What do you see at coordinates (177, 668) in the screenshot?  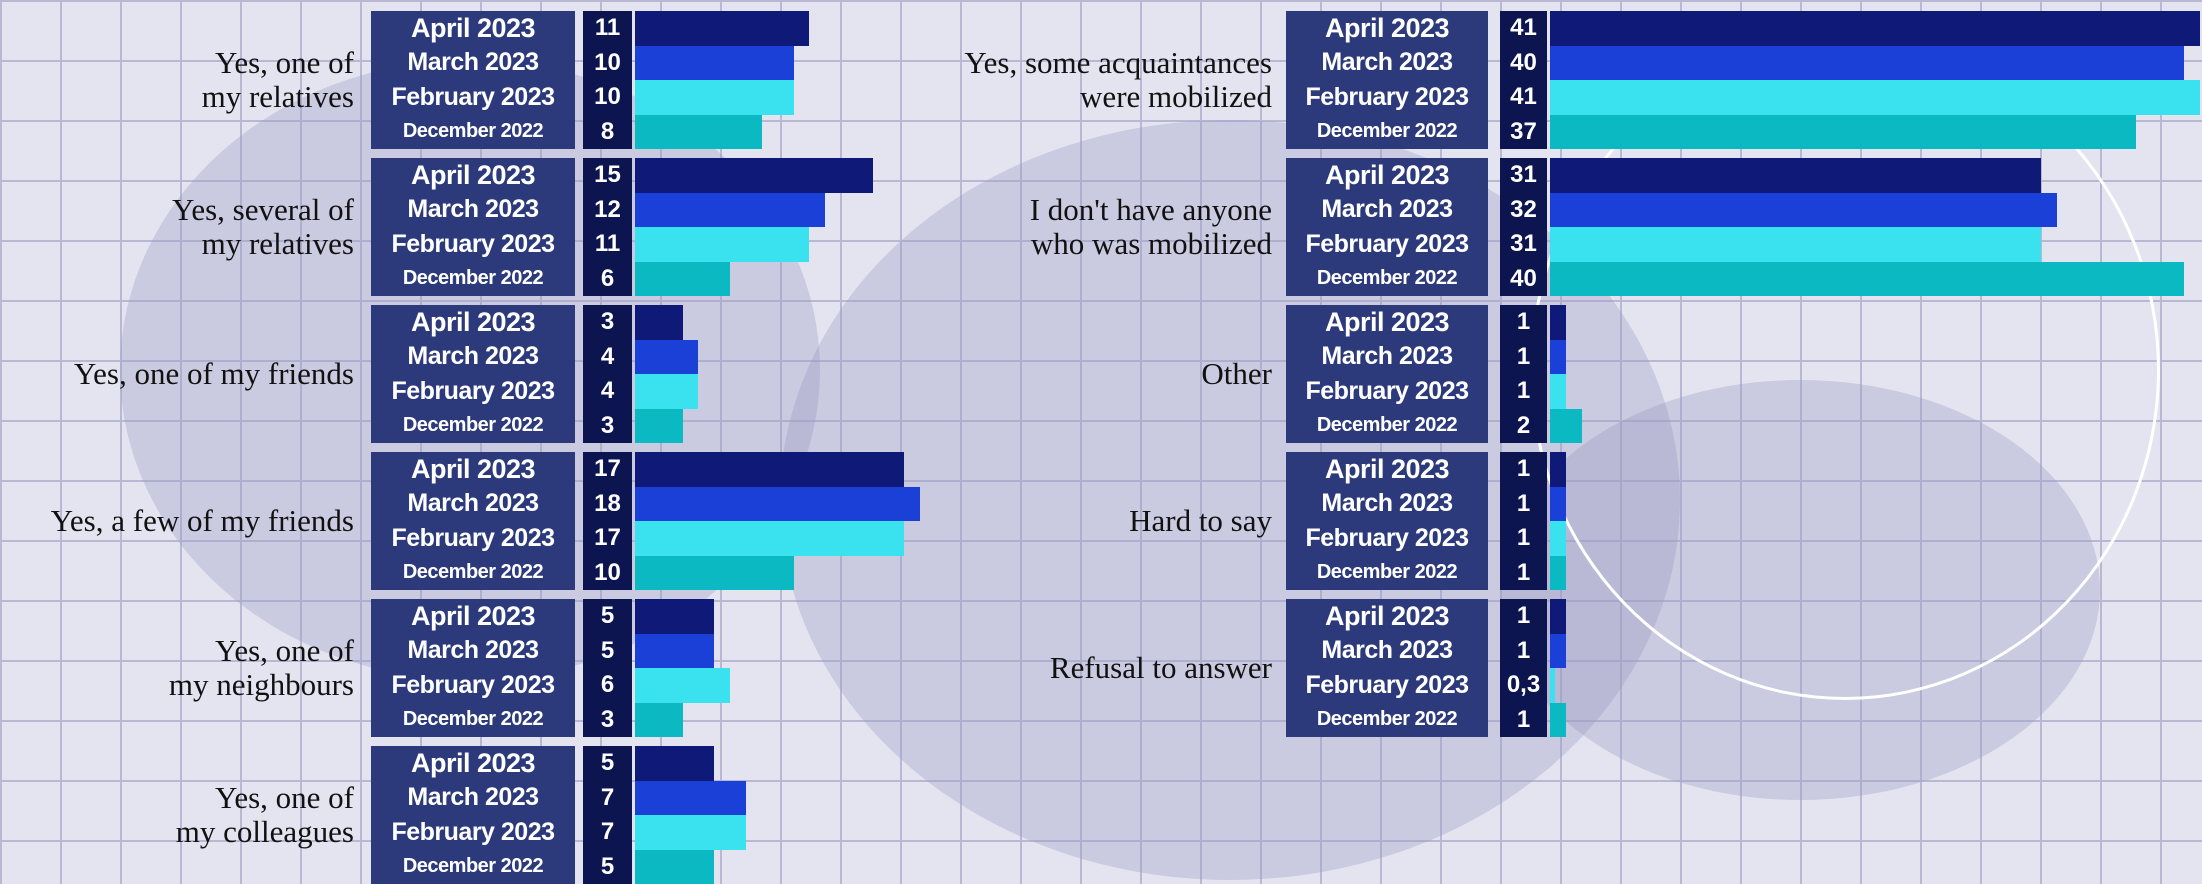 I see `category-label: Yes, one of my neighbours` at bounding box center [177, 668].